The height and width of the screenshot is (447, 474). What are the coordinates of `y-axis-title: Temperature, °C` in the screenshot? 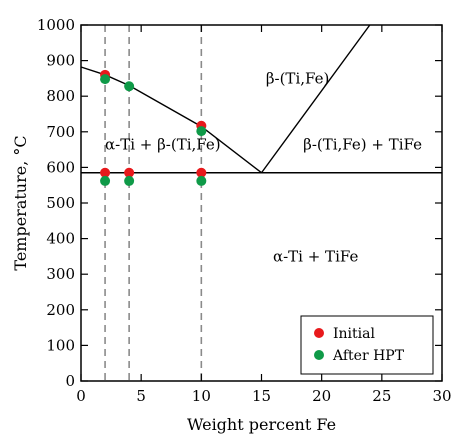 It's located at (20, 202).